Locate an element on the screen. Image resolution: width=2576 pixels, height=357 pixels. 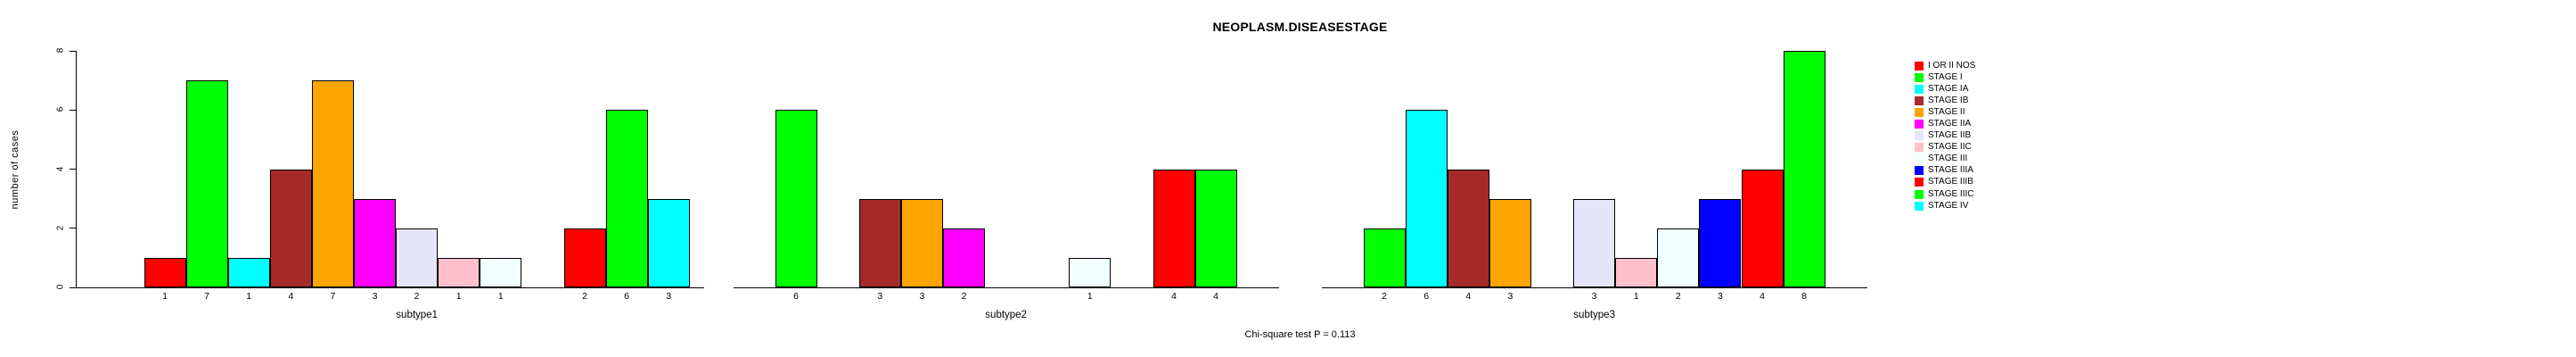
group-label-subtype3: subtype3 is located at coordinates (1594, 315).